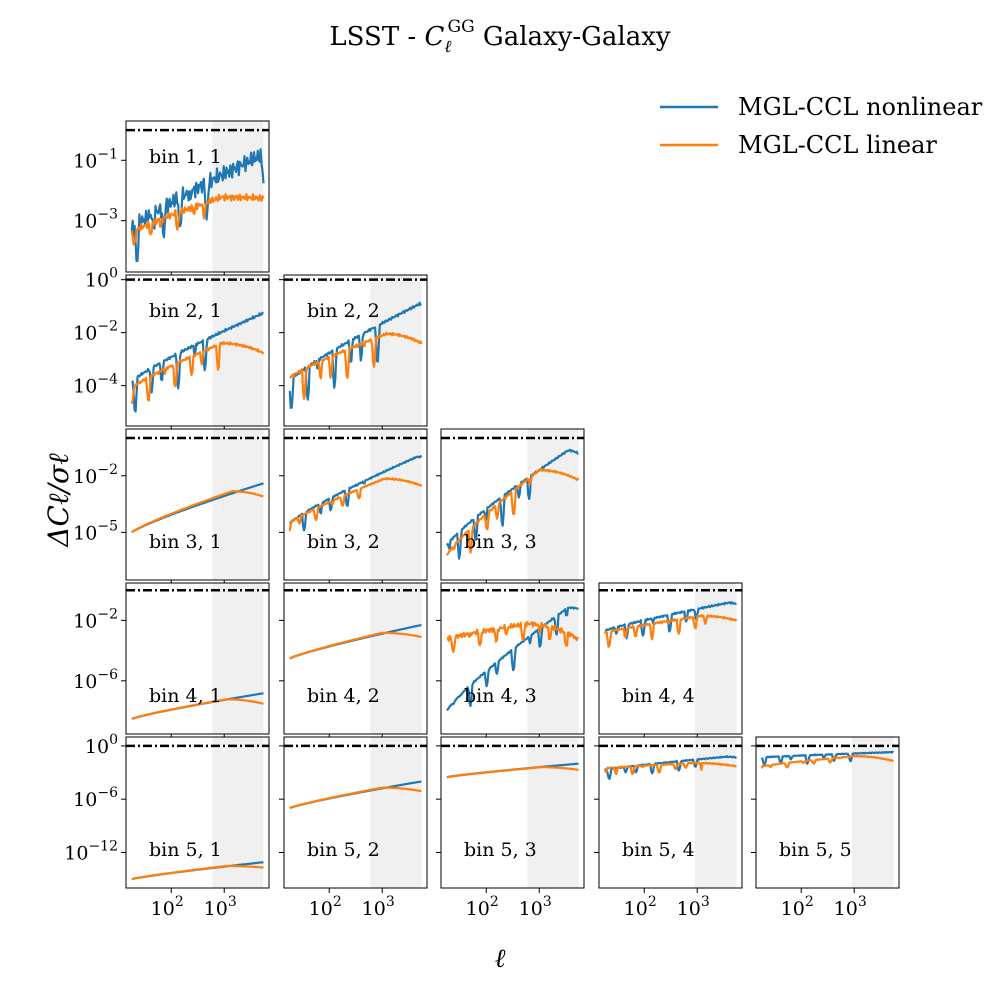 The image size is (1000, 1000). I want to click on panel-bin-2-1: bin 2, 1 10⁻⁴ 10⁻² 10⁰, so click(171, 348).